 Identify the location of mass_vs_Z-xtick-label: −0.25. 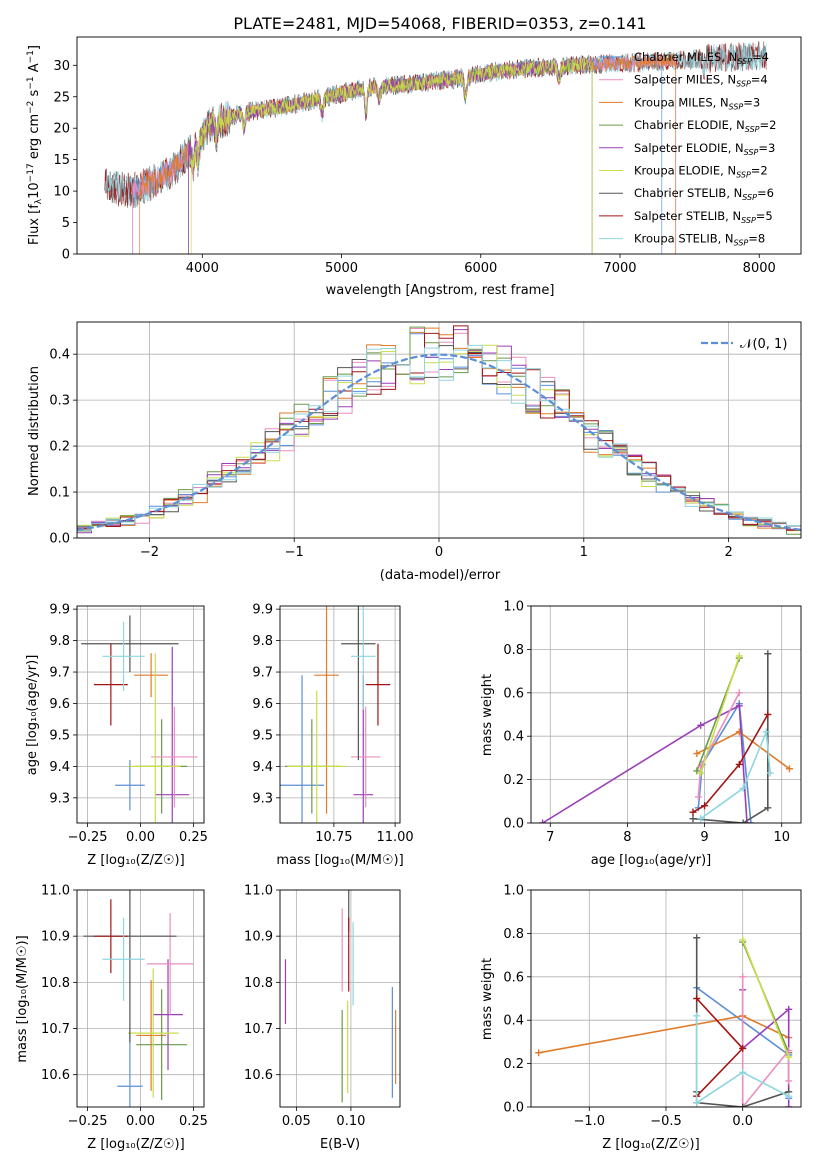
(88, 1121).